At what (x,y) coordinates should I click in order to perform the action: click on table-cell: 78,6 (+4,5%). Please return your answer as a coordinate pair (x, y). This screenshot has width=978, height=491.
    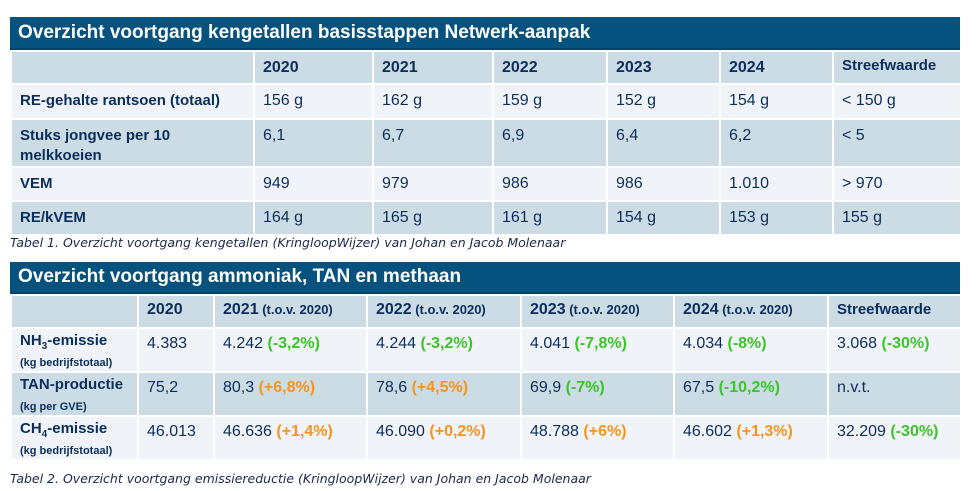
    Looking at the image, I should click on (444, 394).